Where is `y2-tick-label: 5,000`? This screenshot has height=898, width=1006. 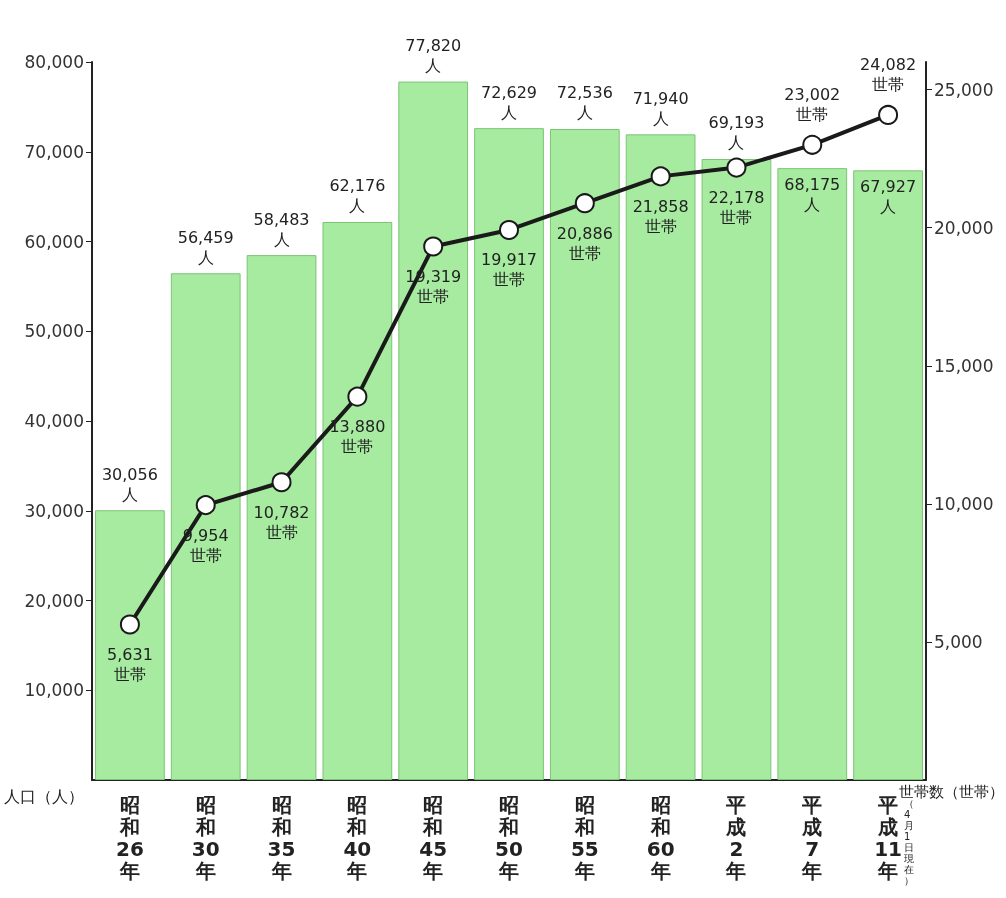 y2-tick-label: 5,000 is located at coordinates (958, 641).